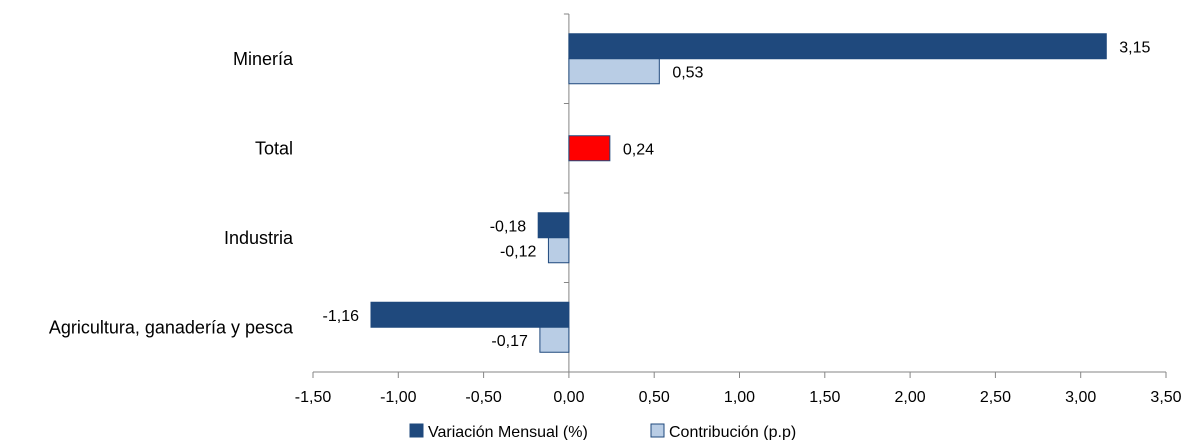 The height and width of the screenshot is (440, 1190). What do you see at coordinates (483, 397) in the screenshot?
I see `x-tick-label: -0,50` at bounding box center [483, 397].